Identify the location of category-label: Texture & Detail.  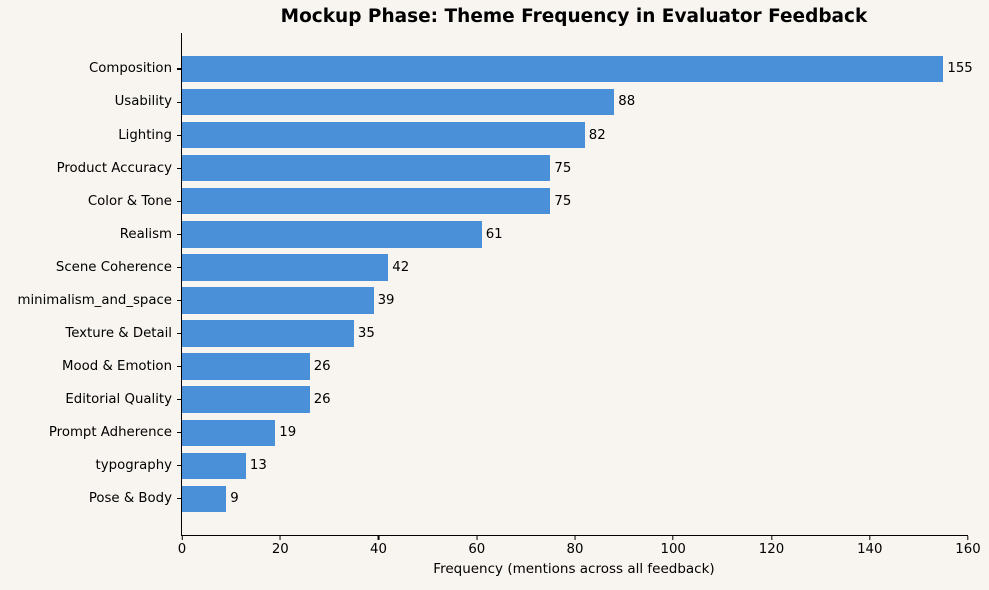
(118, 333).